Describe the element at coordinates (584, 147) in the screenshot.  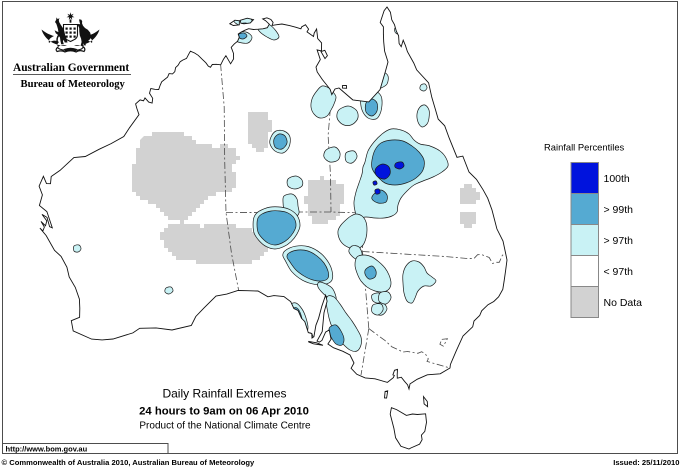
I see `svg-text: Rainfall Percentiles` at that location.